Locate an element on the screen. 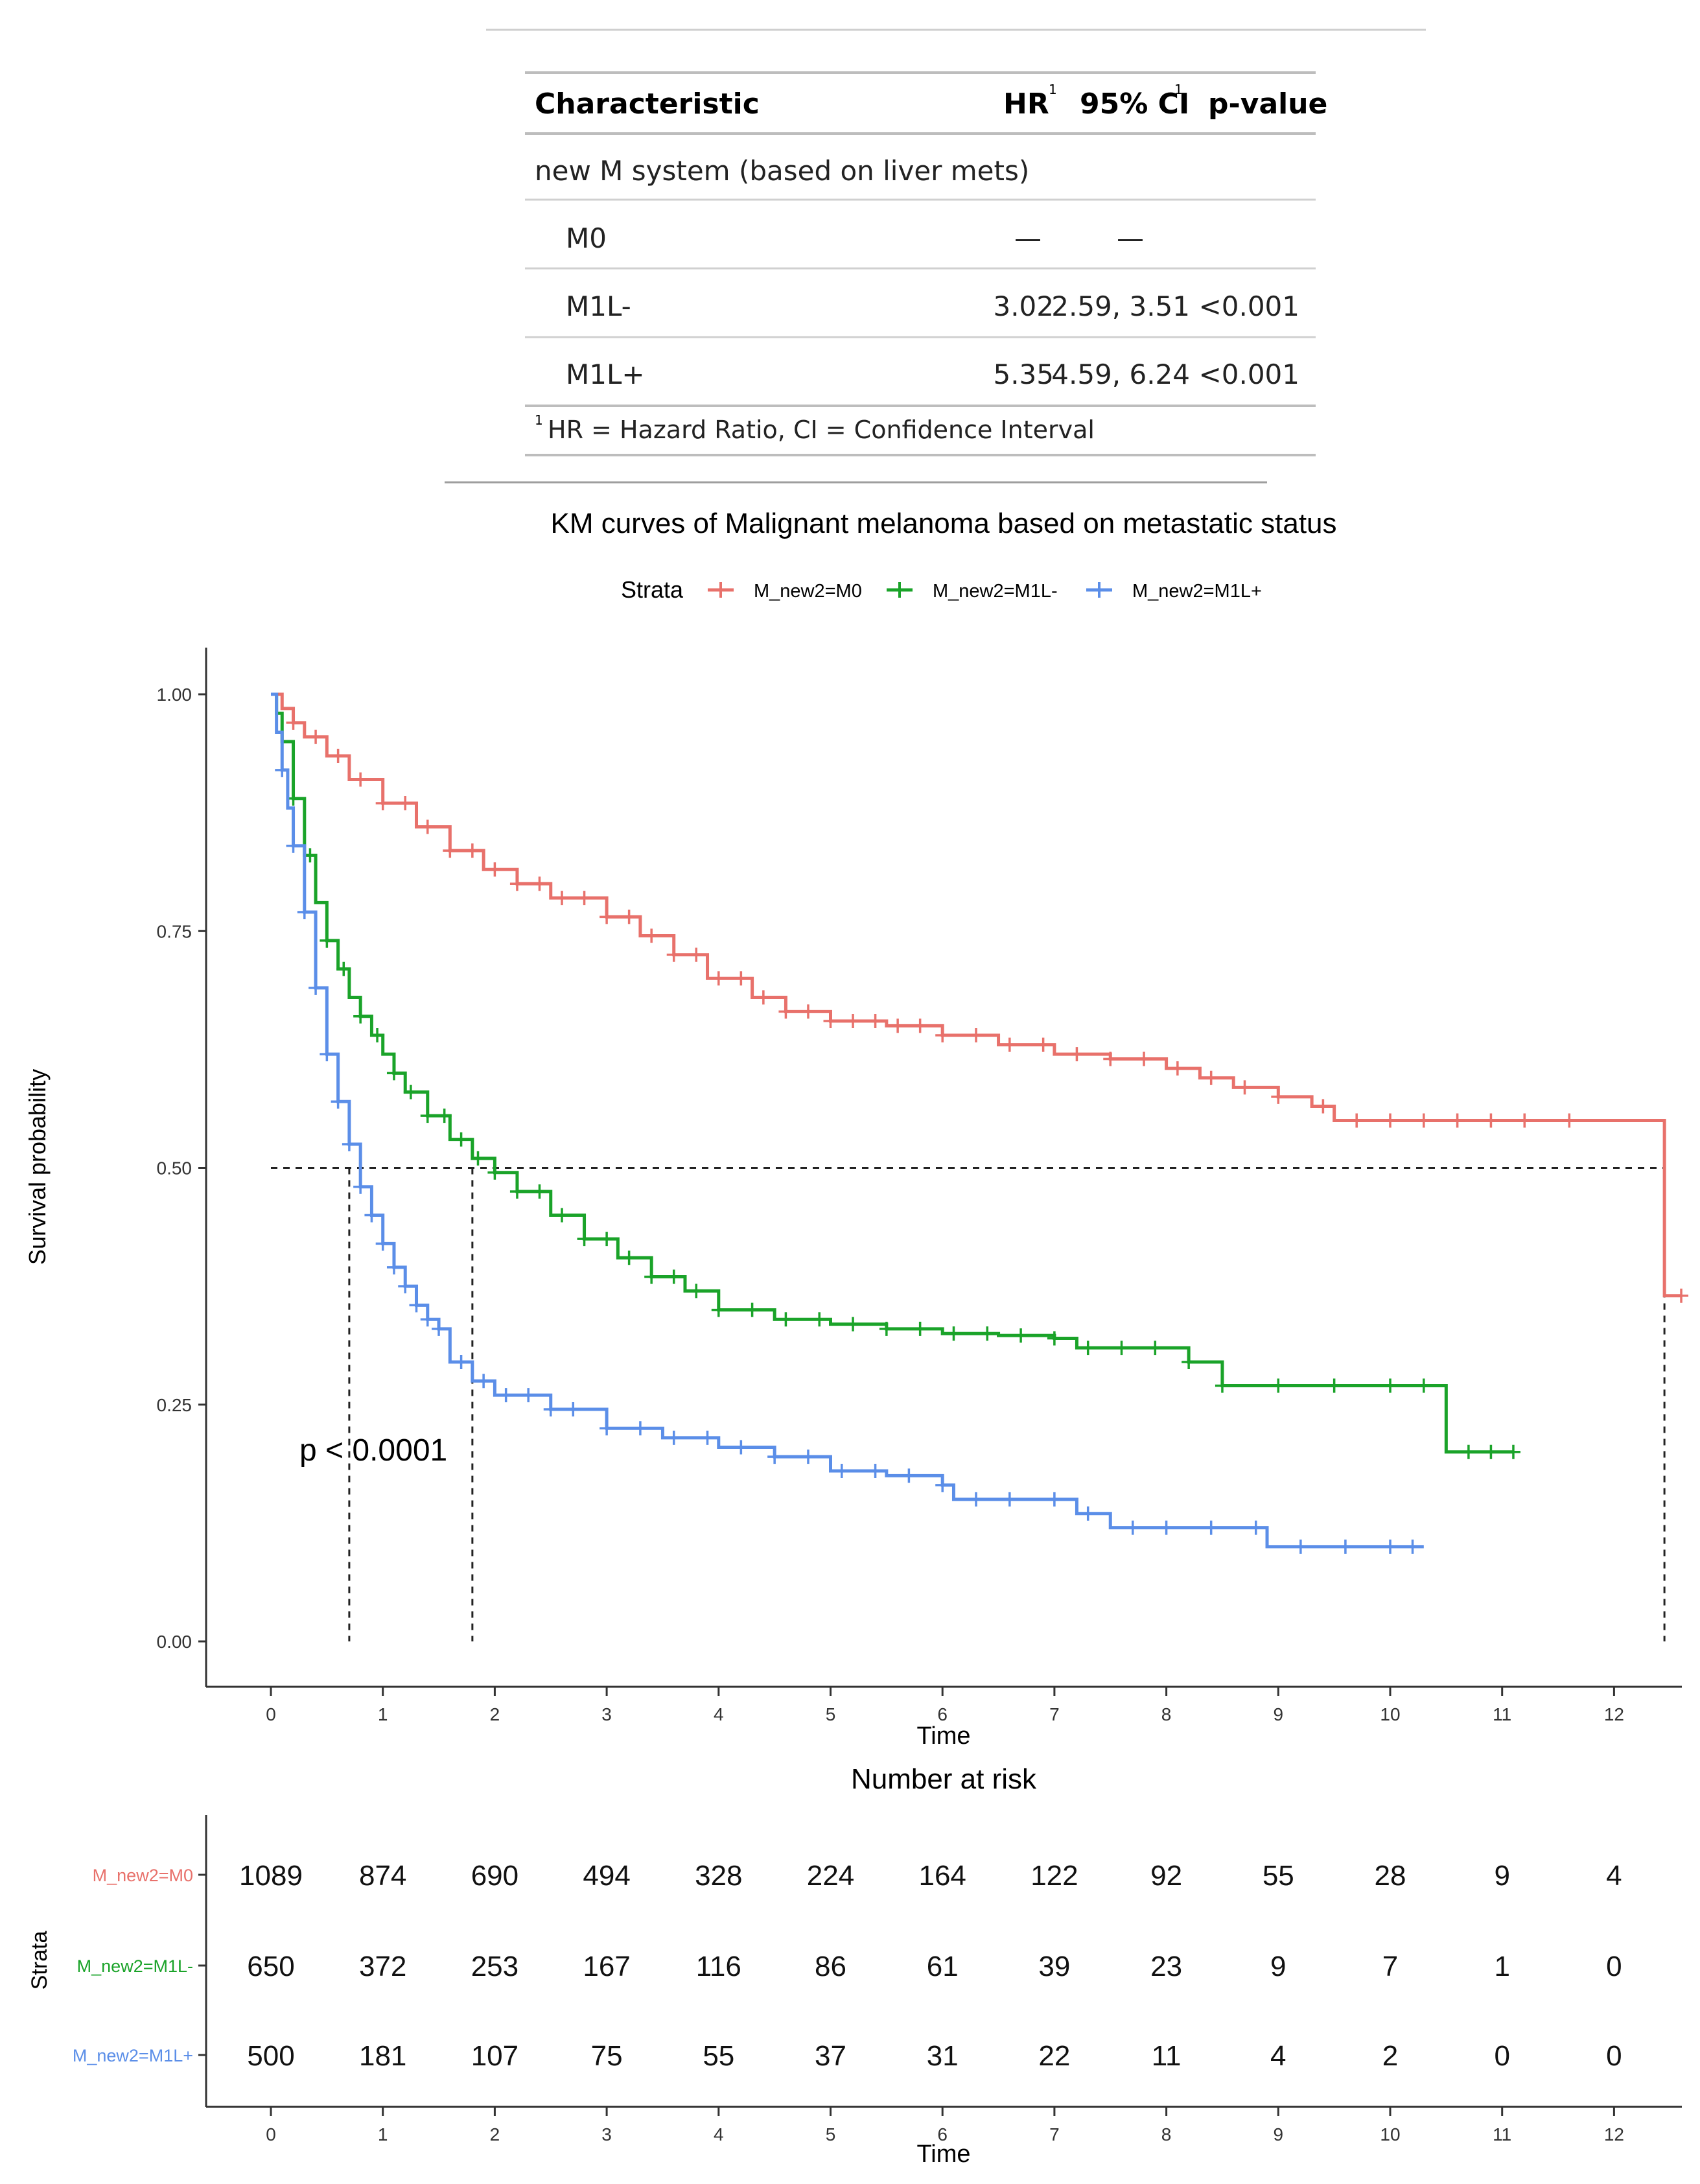 The width and height of the screenshot is (1700, 2184). x-tick-label: 12 is located at coordinates (1614, 1714).